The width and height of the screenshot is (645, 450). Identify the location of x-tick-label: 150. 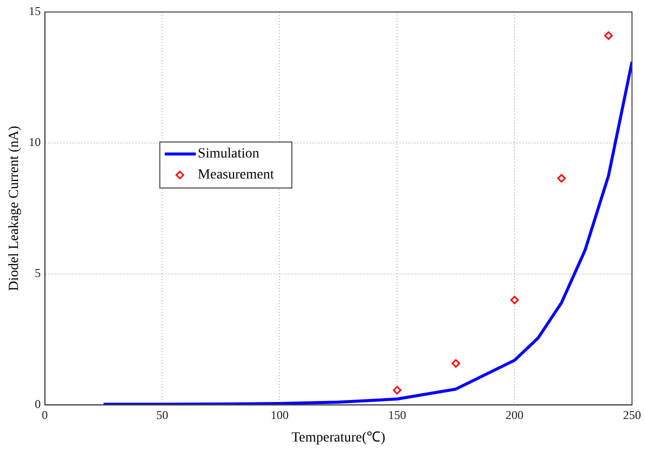
(397, 415).